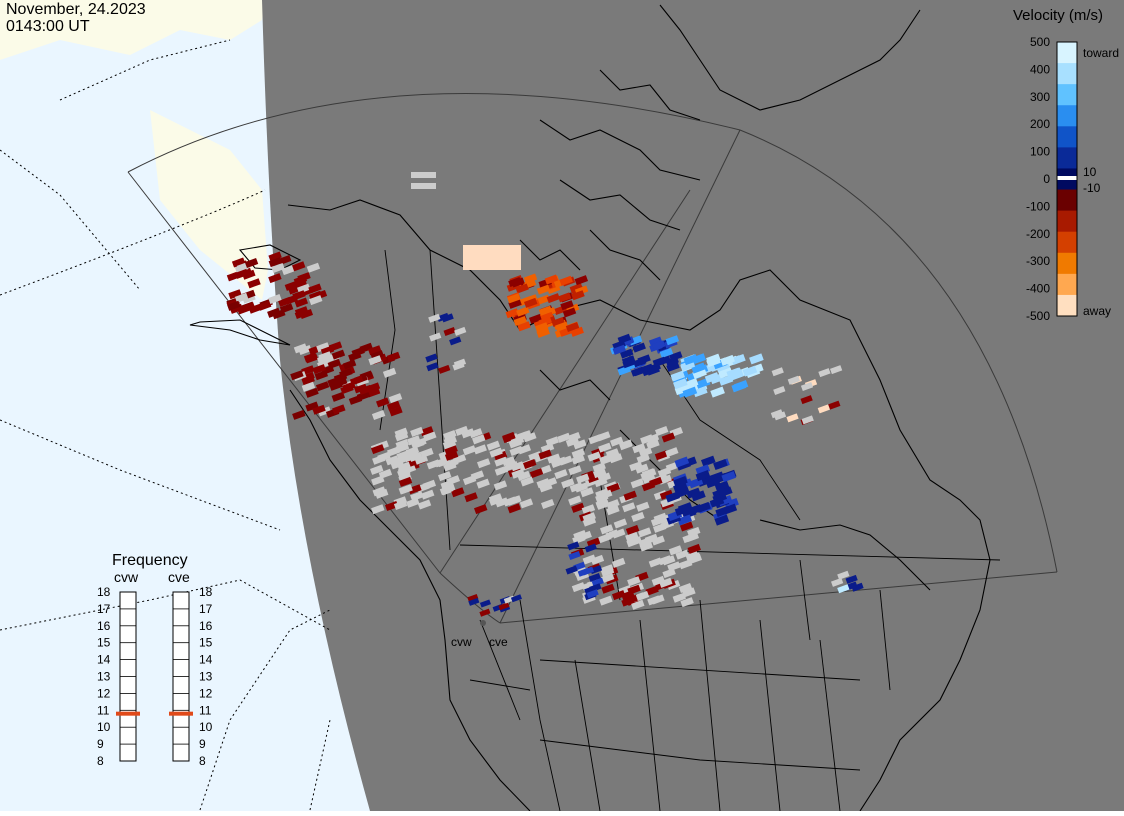 The height and width of the screenshot is (816, 1124). Describe the element at coordinates (104, 609) in the screenshot. I see `frequency-scale-label: 17` at that location.